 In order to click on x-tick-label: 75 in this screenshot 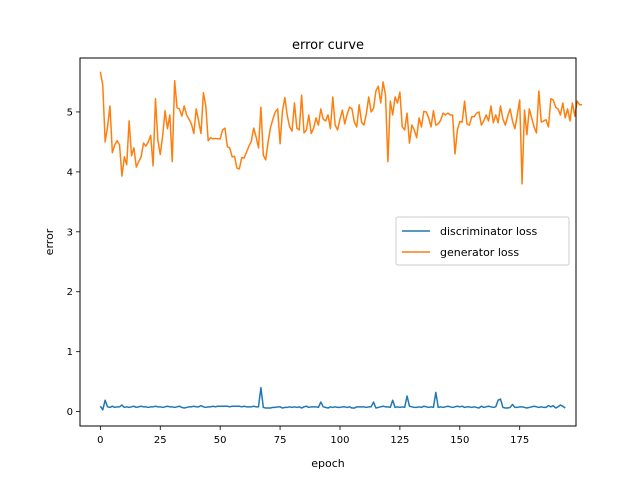, I will do `click(280, 440)`.